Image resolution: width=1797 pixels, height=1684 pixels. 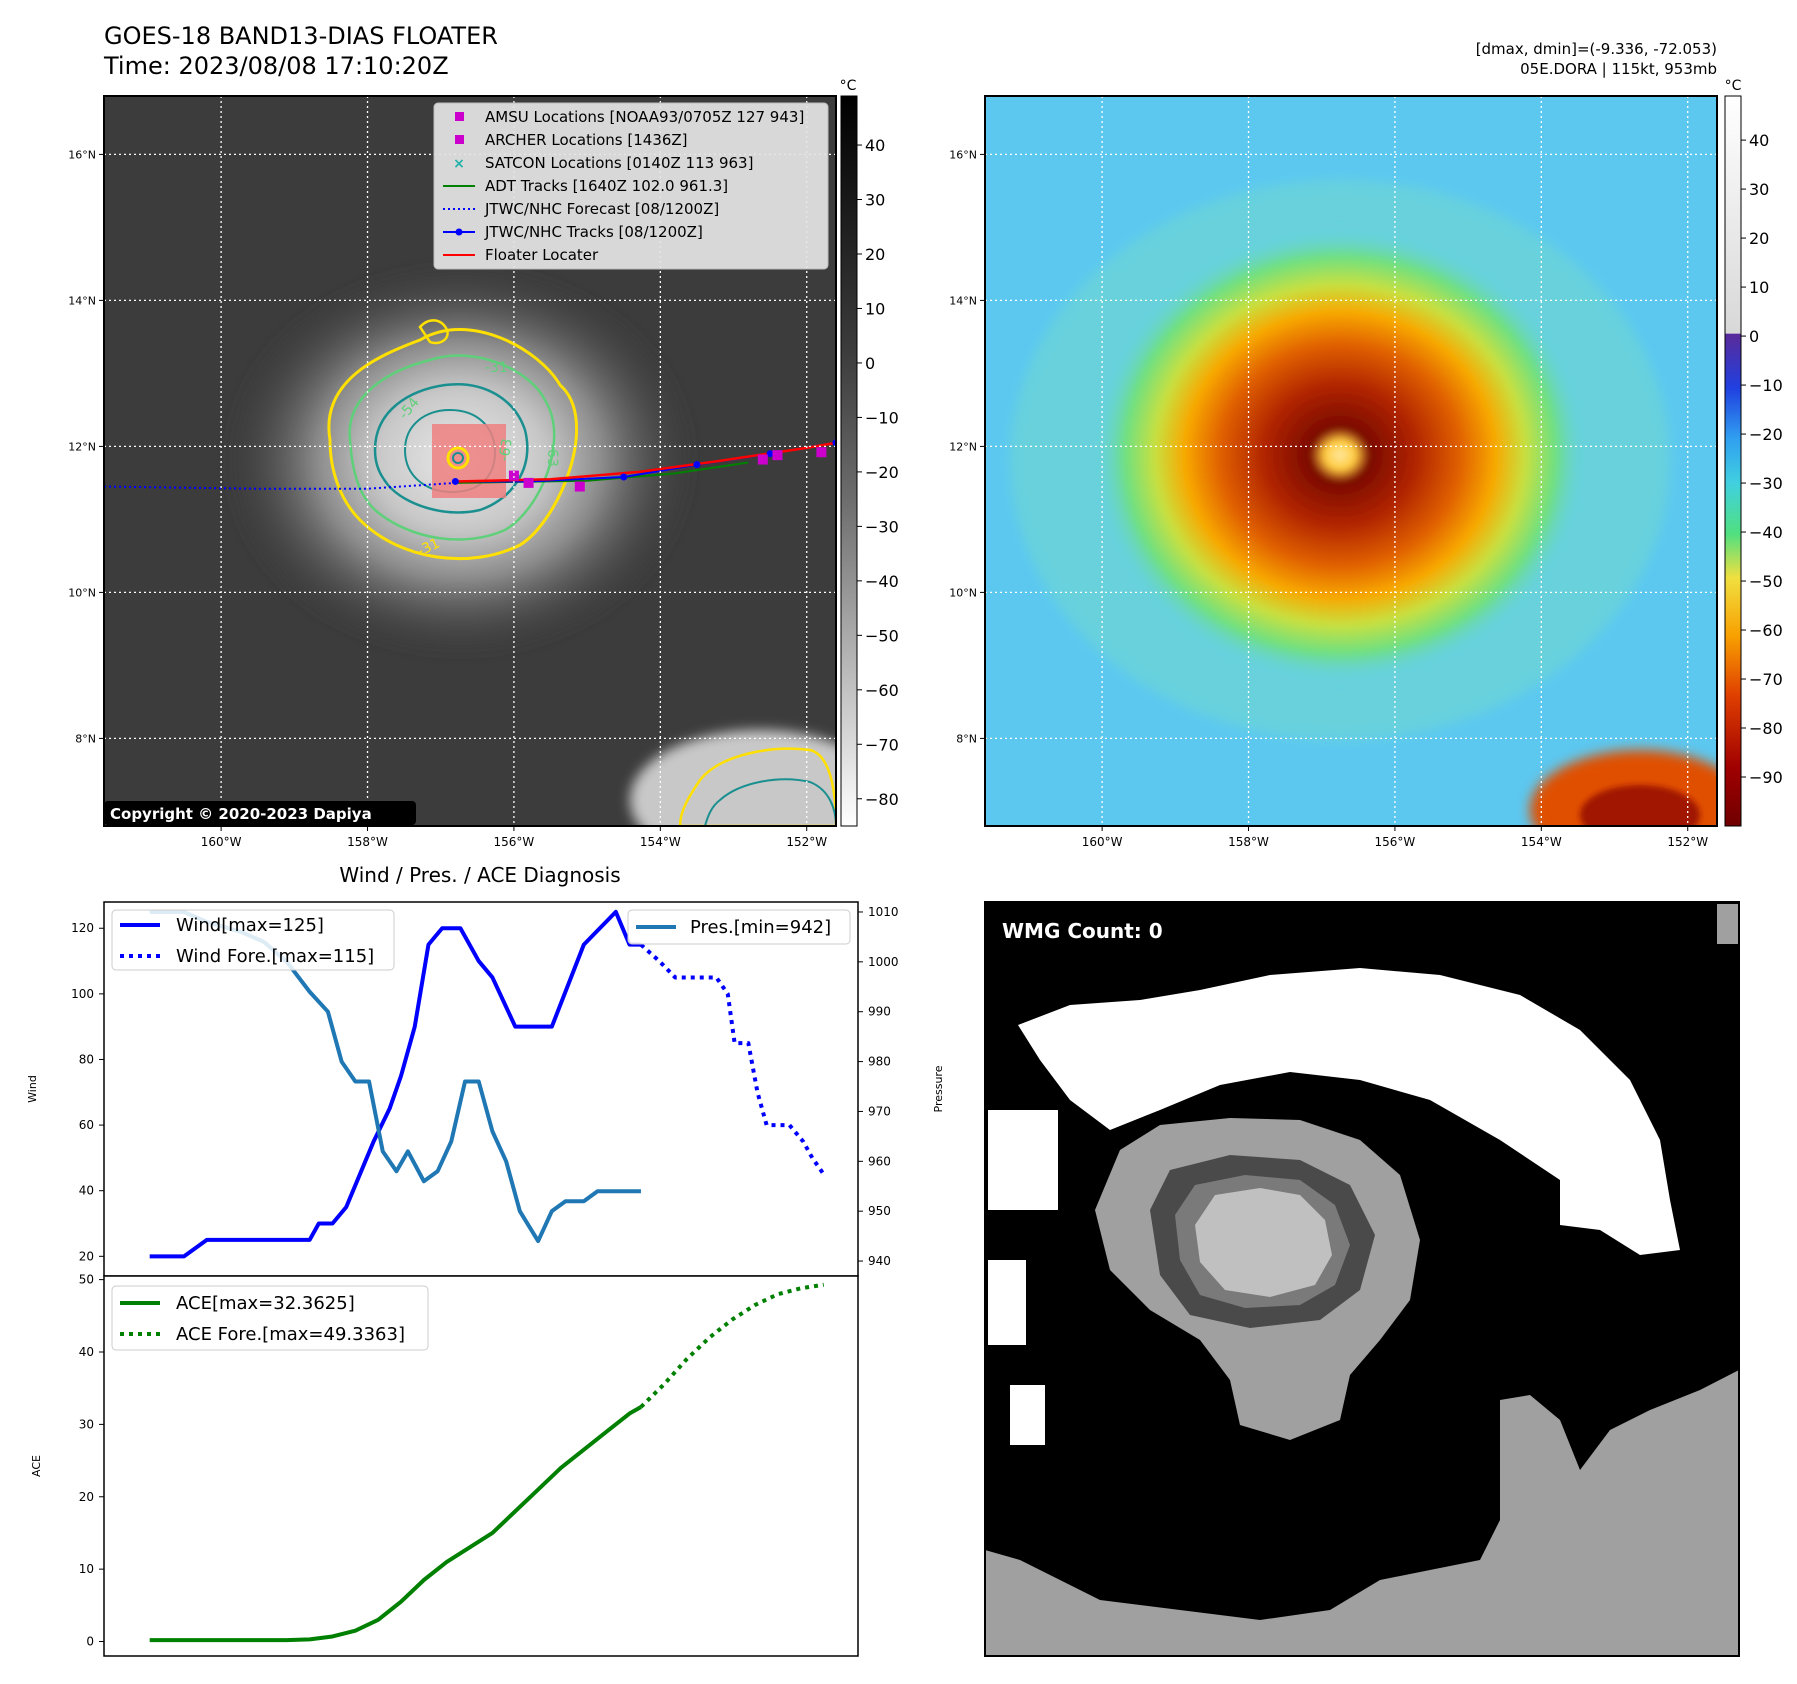 I want to click on legend-label: JTWC/NHC Tracks [08/1200Z], so click(x=593, y=232).